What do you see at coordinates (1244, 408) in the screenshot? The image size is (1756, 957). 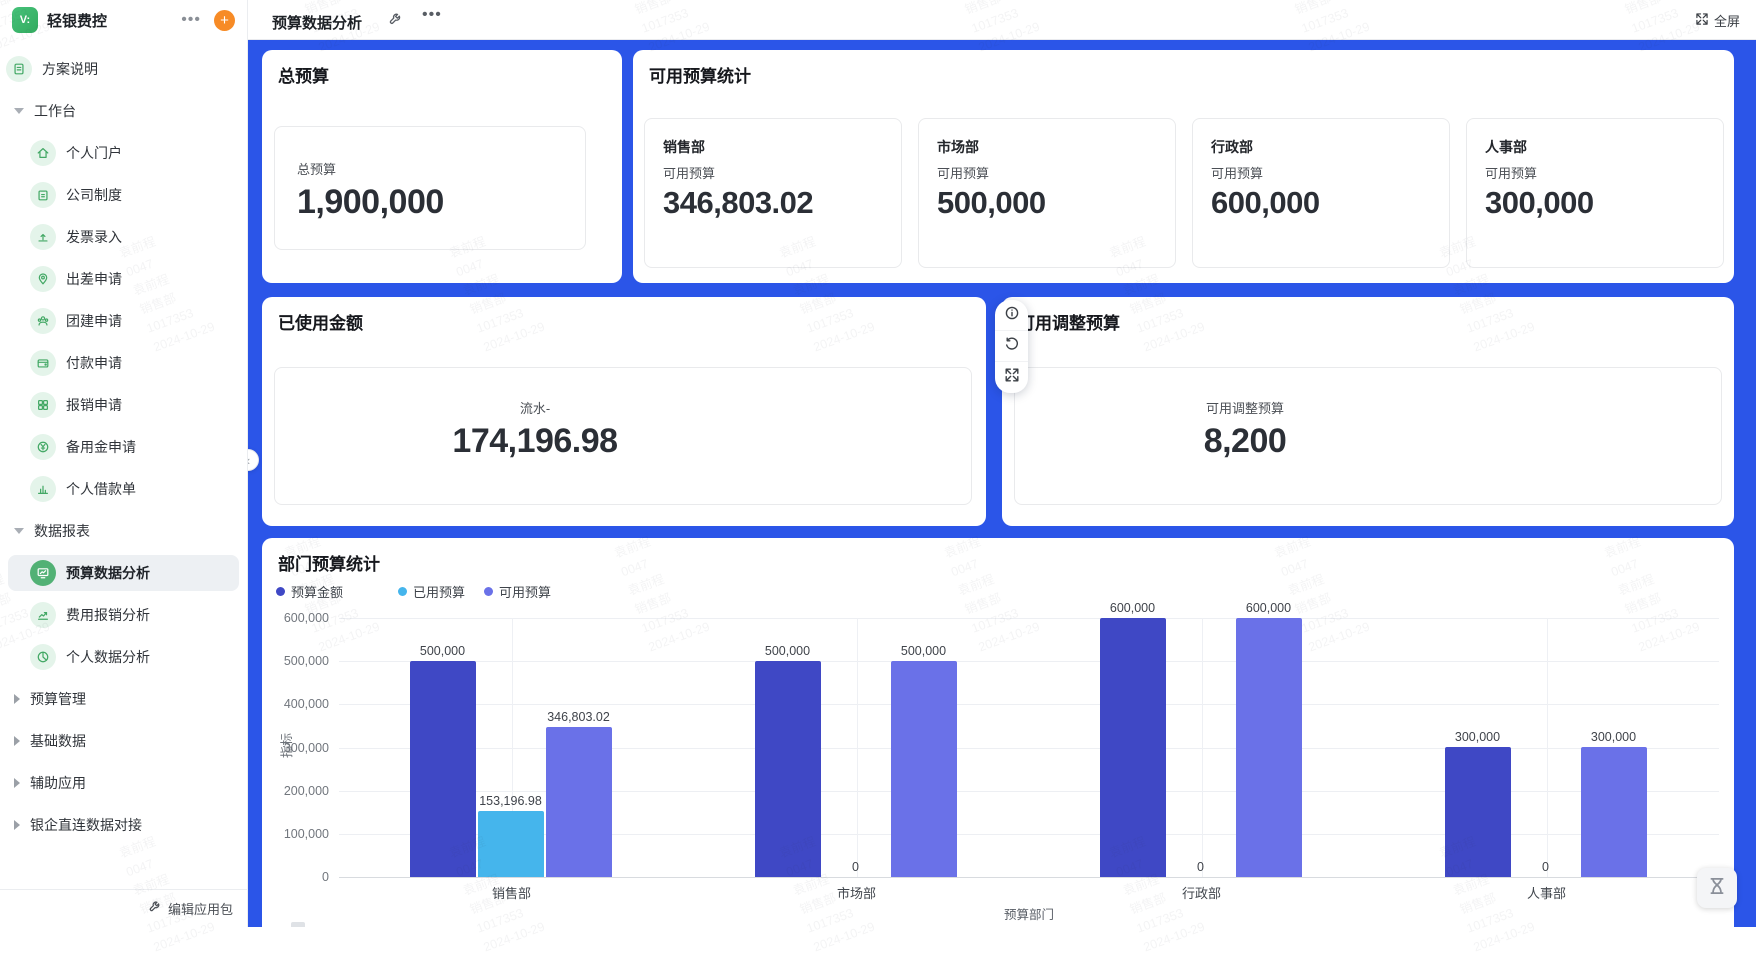 I see `adjustable-budget-stat-label: 可用调整预算` at bounding box center [1244, 408].